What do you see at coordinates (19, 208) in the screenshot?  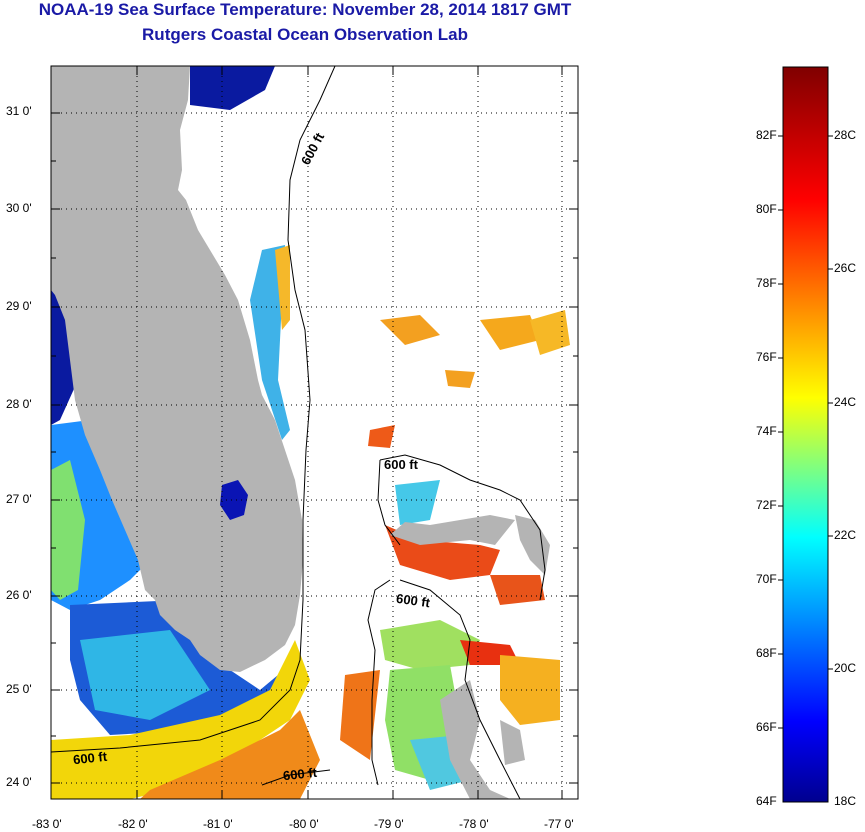 I see `lat-label: 30 0'` at bounding box center [19, 208].